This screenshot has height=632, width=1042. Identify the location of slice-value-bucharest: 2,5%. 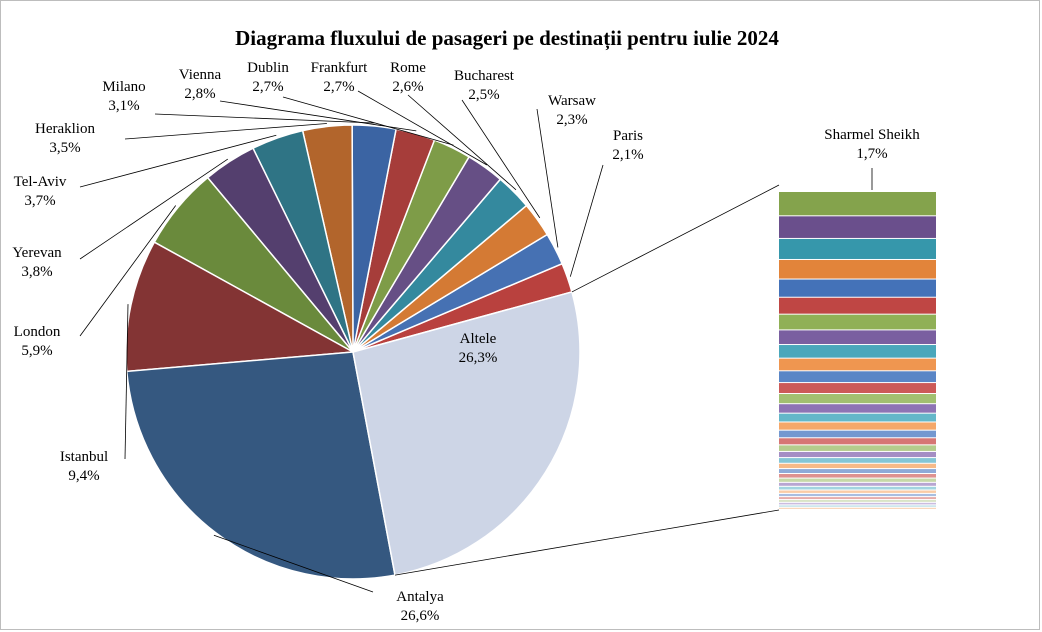
(483, 95).